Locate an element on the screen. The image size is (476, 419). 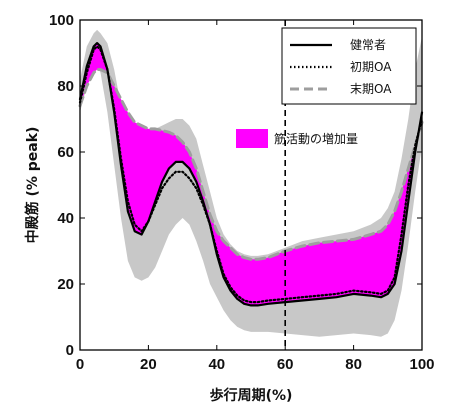
y-tick-label: 100 is located at coordinates (61, 20).